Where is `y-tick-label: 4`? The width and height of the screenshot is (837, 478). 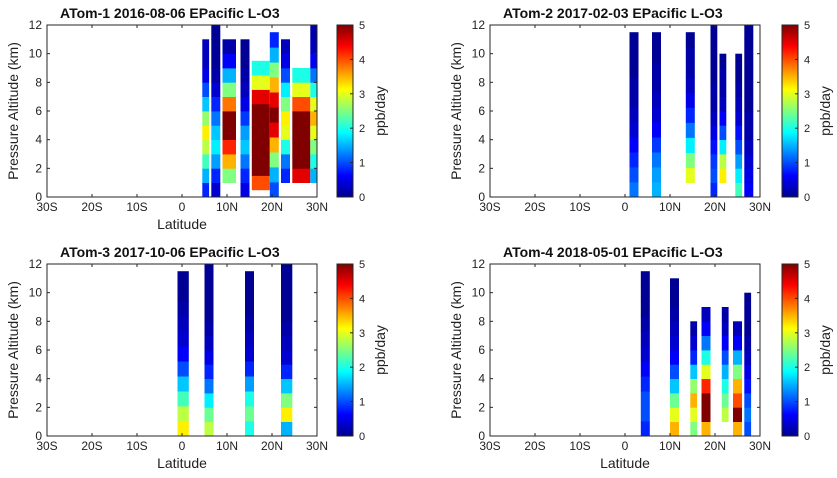
y-tick-label: 4 is located at coordinates (38, 379).